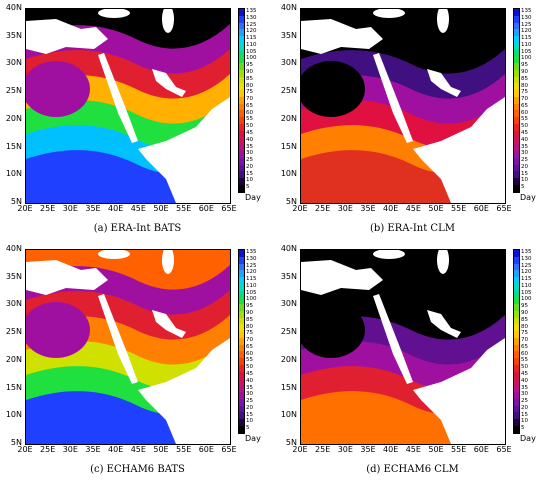  Describe the element at coordinates (251, 265) in the screenshot. I see `colorbar-label: 125` at that location.